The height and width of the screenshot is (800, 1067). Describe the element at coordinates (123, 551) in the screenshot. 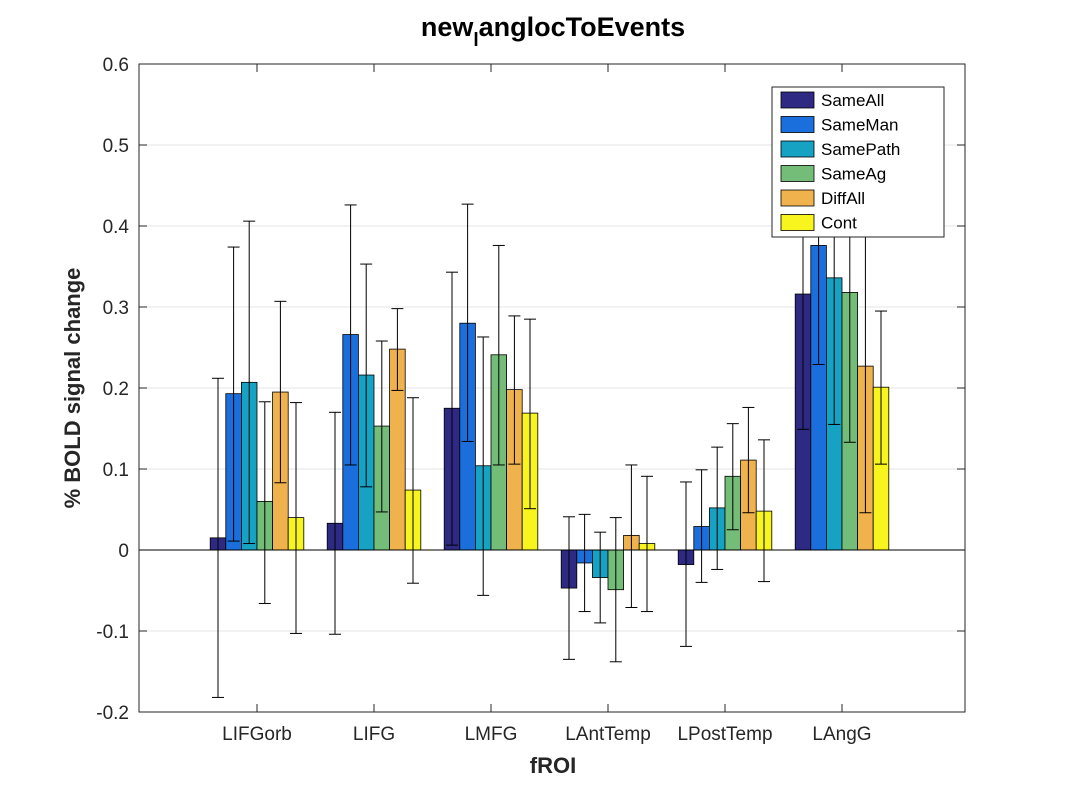

I see `y-tick-label: 0` at that location.